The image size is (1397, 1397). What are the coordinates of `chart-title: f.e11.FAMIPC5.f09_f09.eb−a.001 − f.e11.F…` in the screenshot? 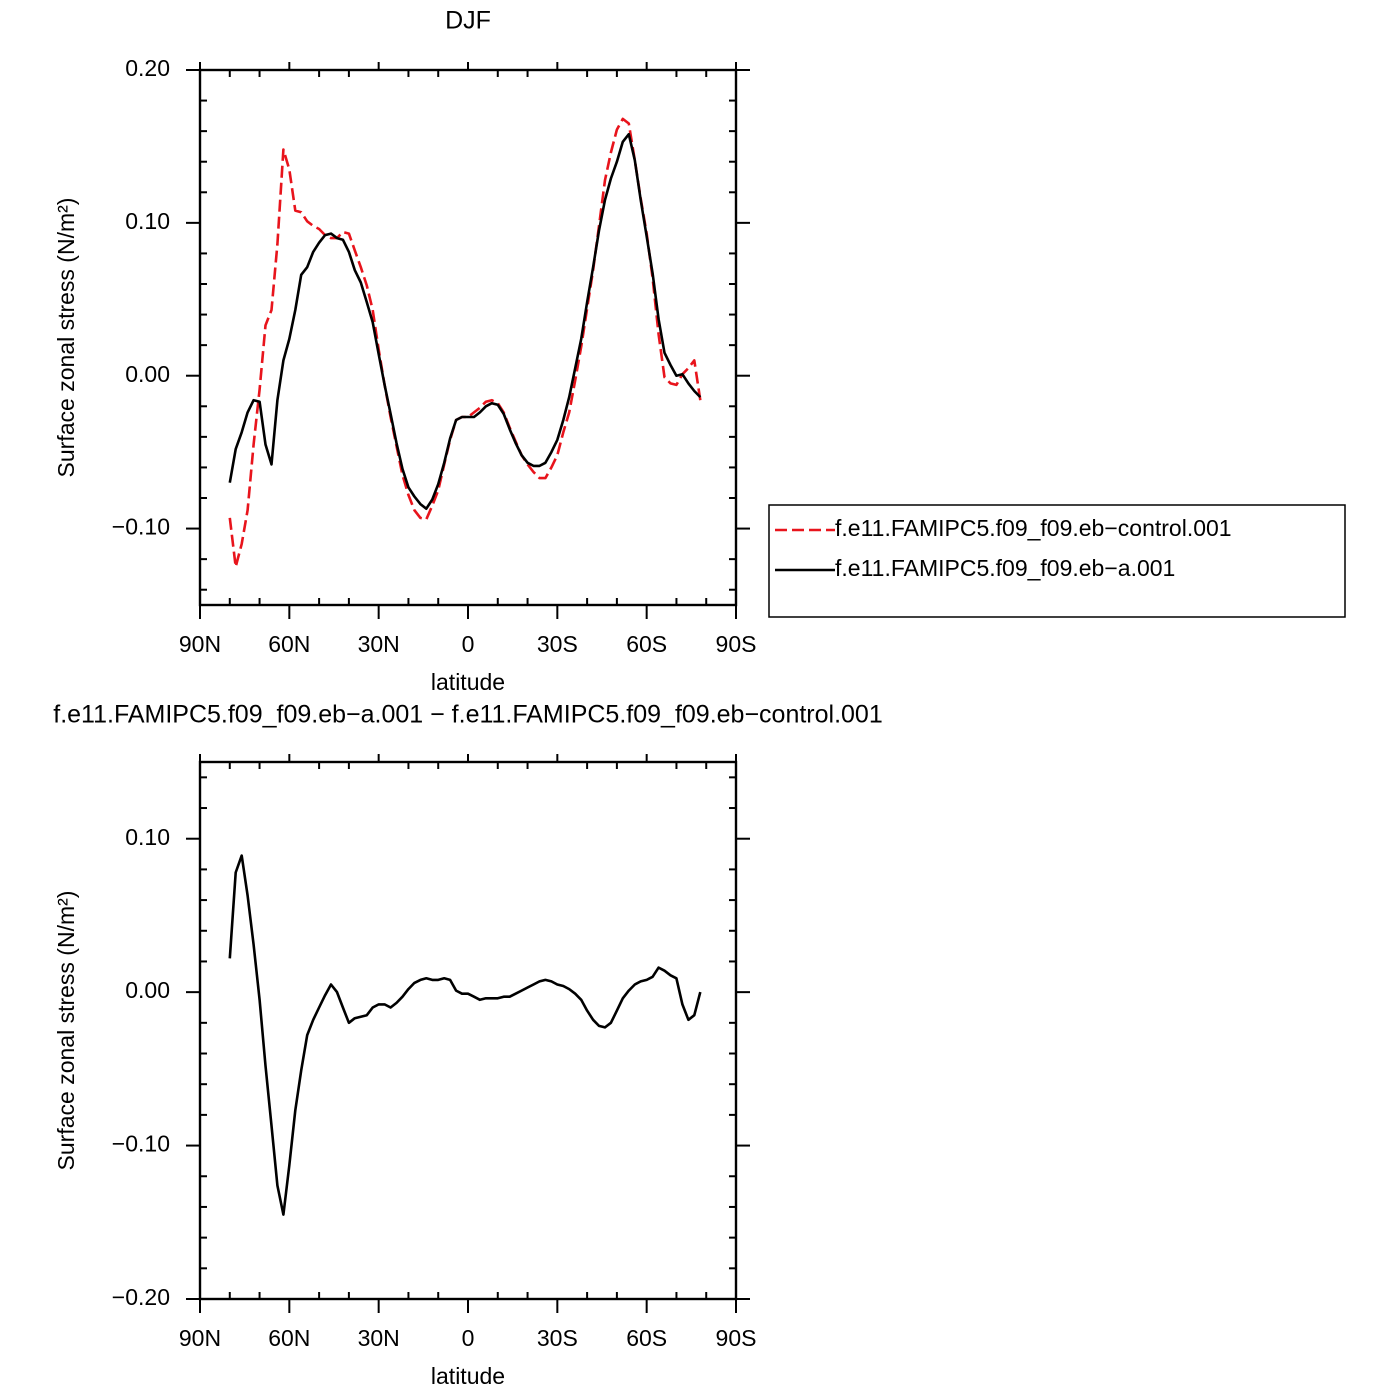 It's located at (468, 715).